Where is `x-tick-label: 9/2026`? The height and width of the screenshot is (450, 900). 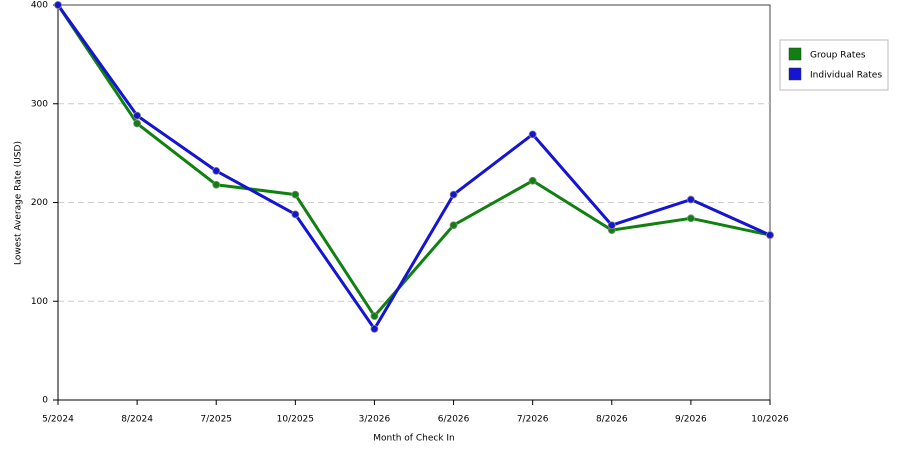 x-tick-label: 9/2026 is located at coordinates (691, 420).